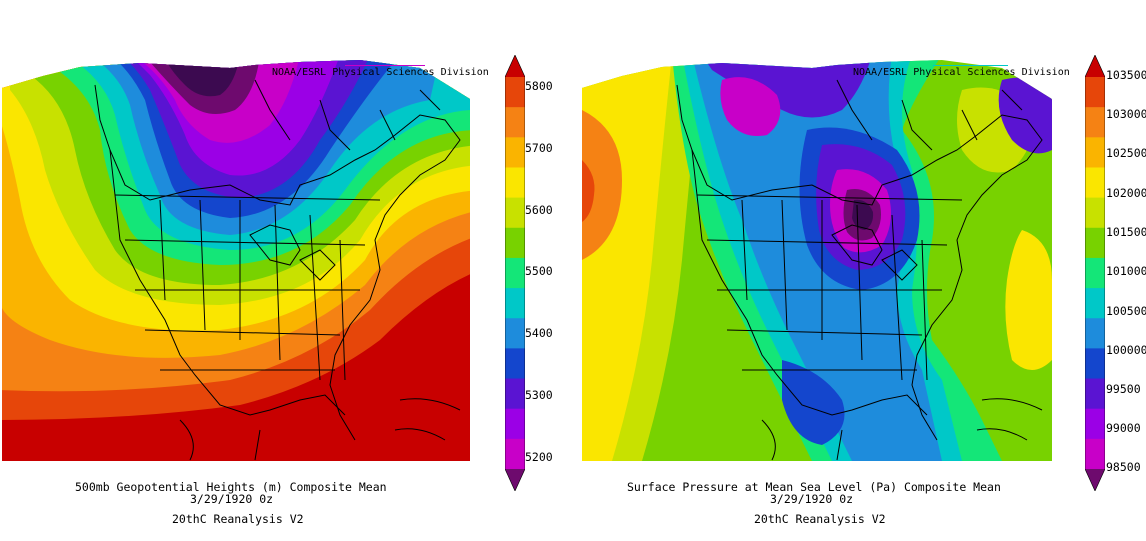 This screenshot has width=1146, height=541. What do you see at coordinates (1126, 193) in the screenshot?
I see `colorbar-label: 102000` at bounding box center [1126, 193].